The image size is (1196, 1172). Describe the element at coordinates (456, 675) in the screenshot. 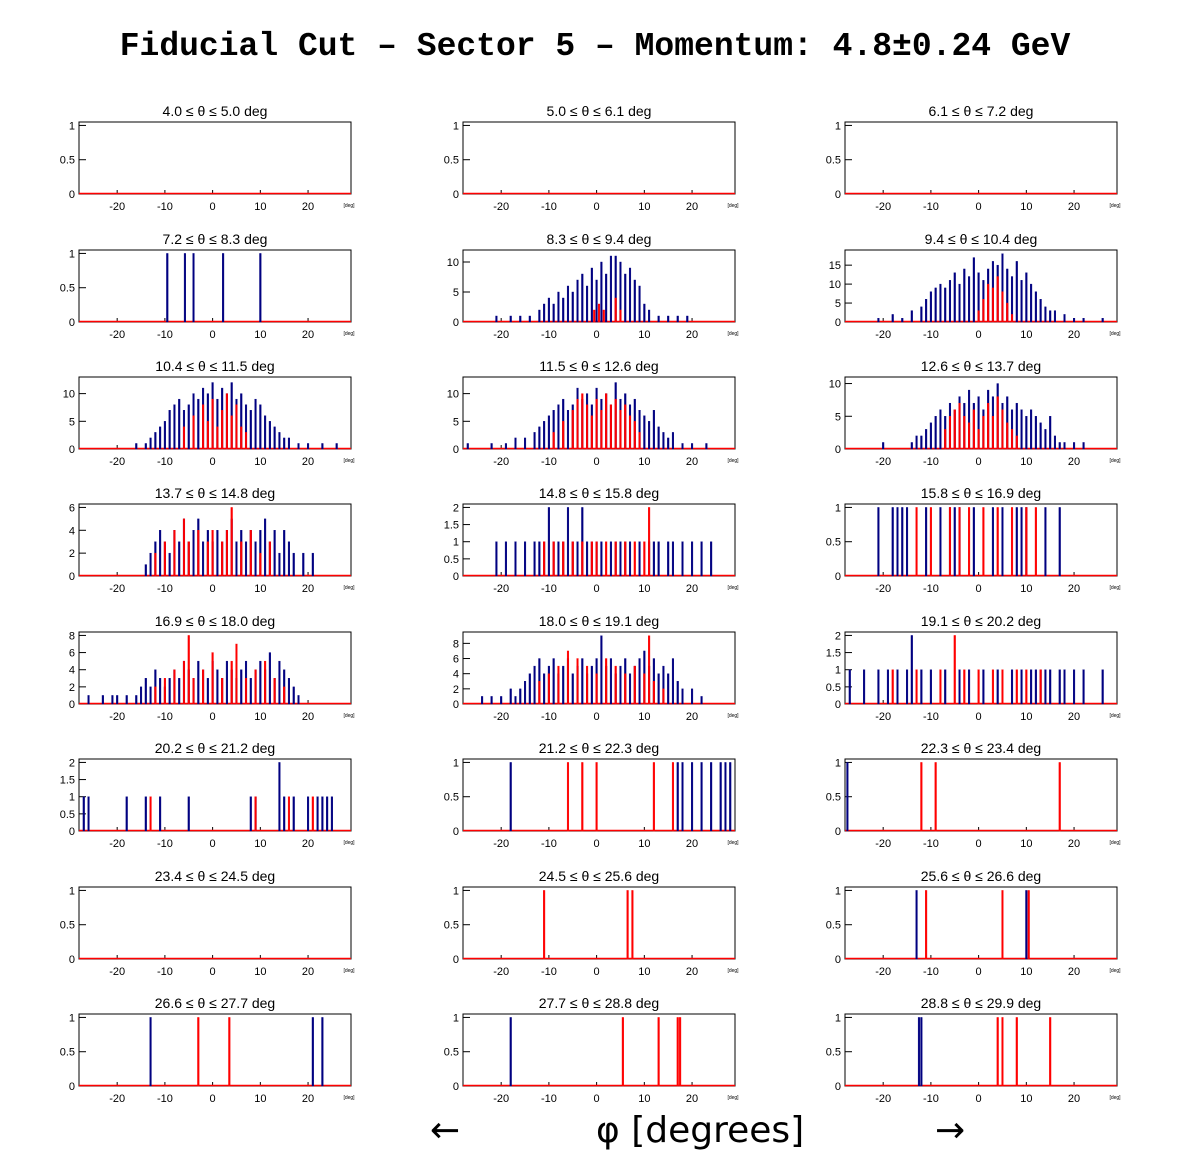

I see `y-tick-label: 4` at that location.